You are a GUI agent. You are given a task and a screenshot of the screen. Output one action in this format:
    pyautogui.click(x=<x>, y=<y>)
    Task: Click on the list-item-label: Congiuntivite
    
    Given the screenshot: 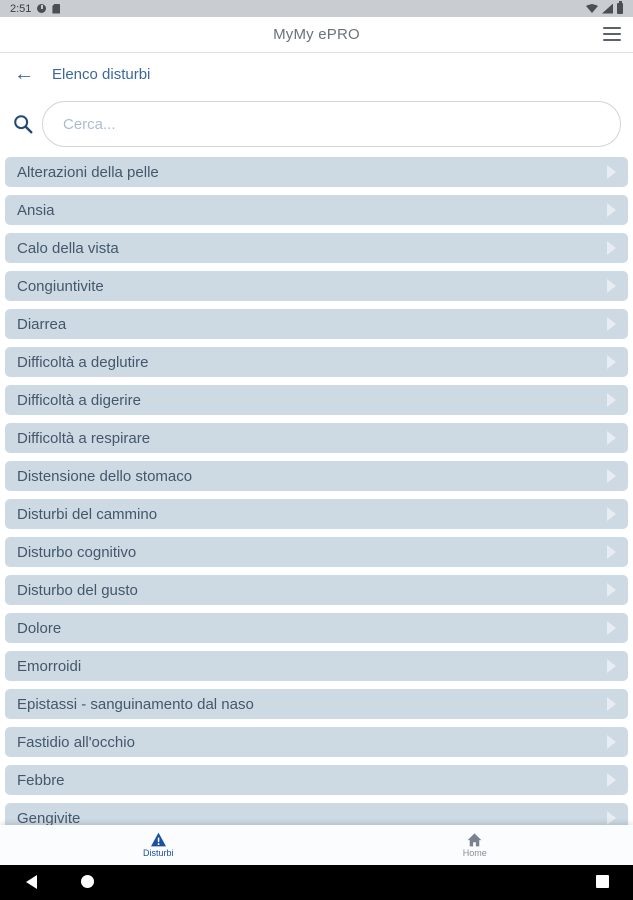 What is the action you would take?
    pyautogui.click(x=60, y=286)
    